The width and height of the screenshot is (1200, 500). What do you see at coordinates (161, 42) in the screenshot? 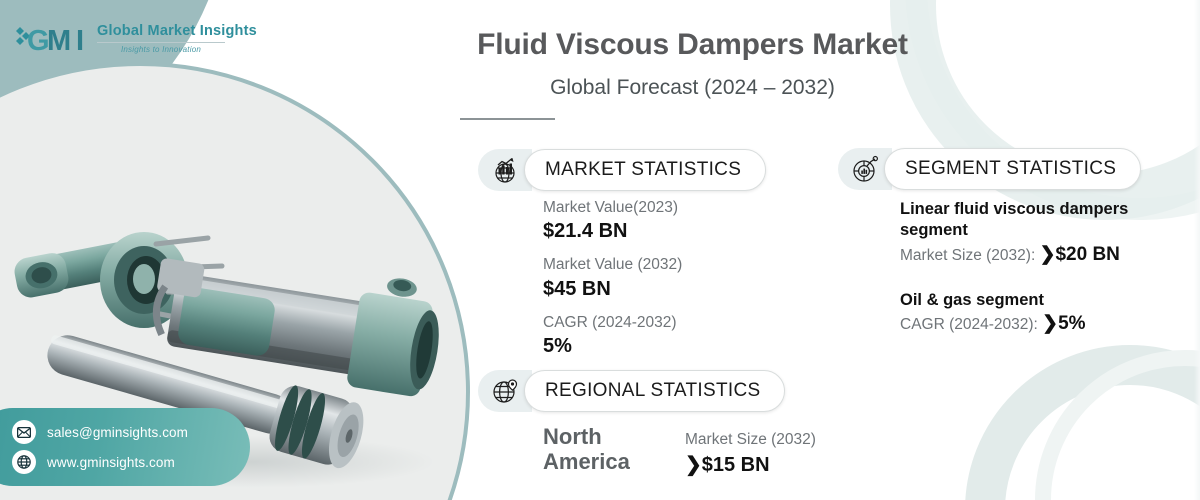
I see `logo-divider` at bounding box center [161, 42].